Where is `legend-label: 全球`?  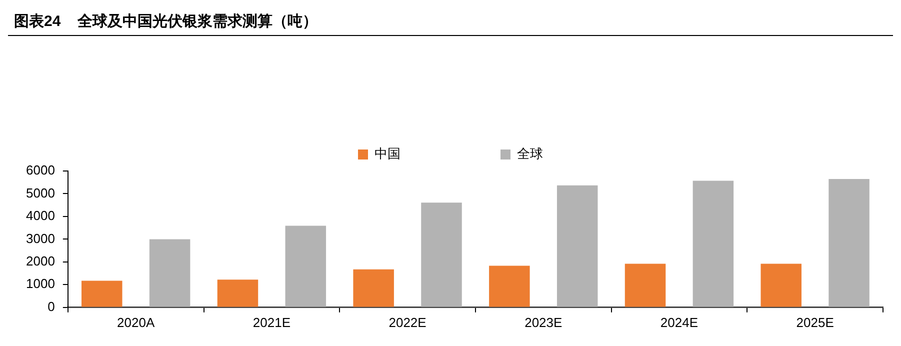 legend-label: 全球 is located at coordinates (530, 154).